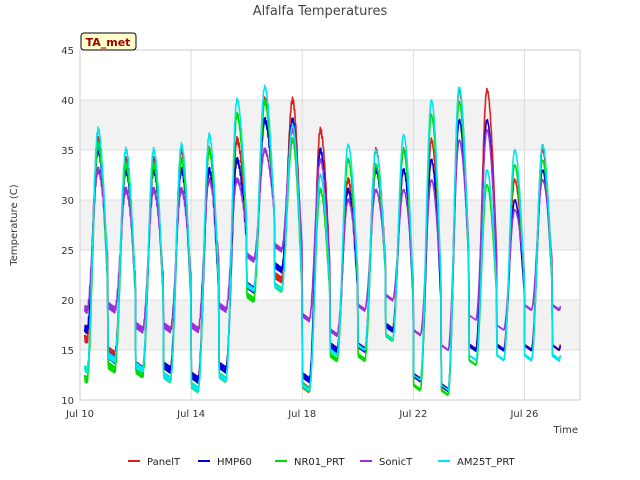  What do you see at coordinates (67, 401) in the screenshot?
I see `y-tick-label: 10` at bounding box center [67, 401].